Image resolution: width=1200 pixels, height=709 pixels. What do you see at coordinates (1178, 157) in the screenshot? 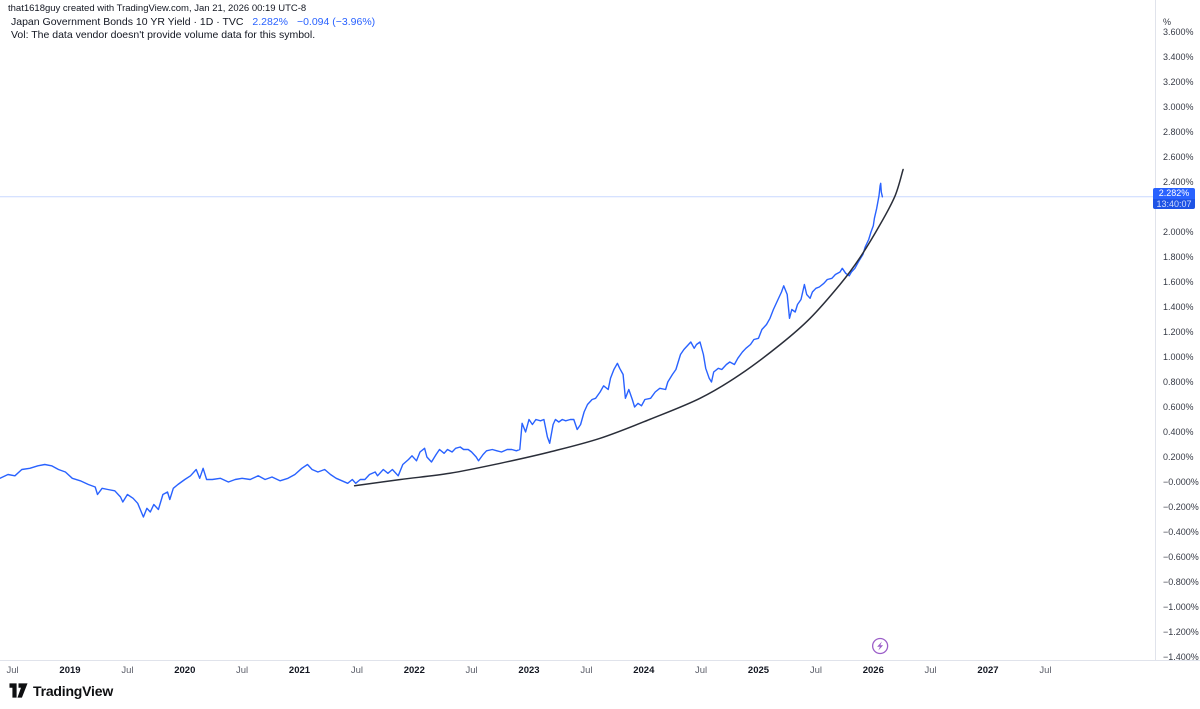
I see `price-tick-label: 2.600%` at bounding box center [1178, 157].